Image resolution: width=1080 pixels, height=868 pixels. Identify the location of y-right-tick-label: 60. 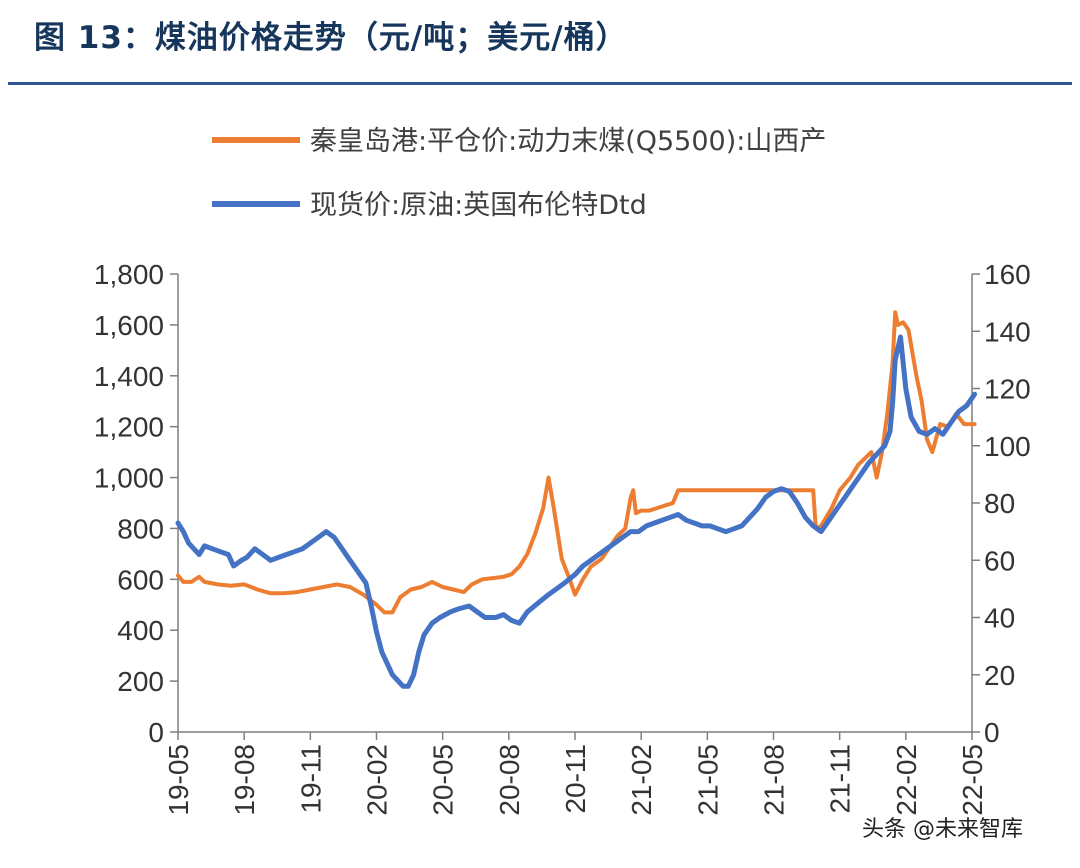
(999, 560).